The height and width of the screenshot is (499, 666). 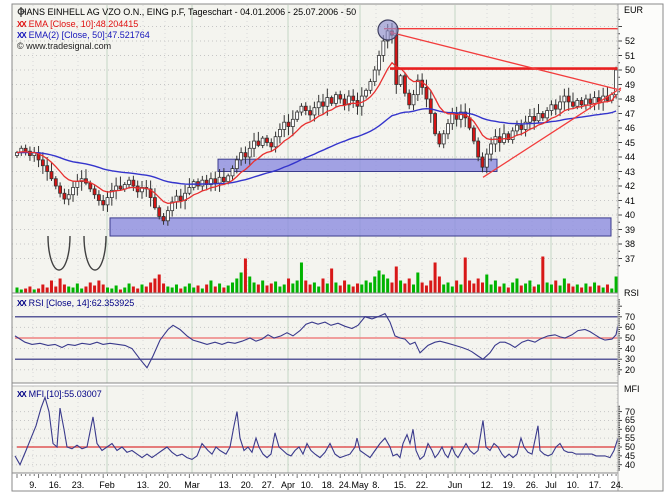 What do you see at coordinates (376, 485) in the screenshot?
I see `x-axis-day-label: 8.` at bounding box center [376, 485].